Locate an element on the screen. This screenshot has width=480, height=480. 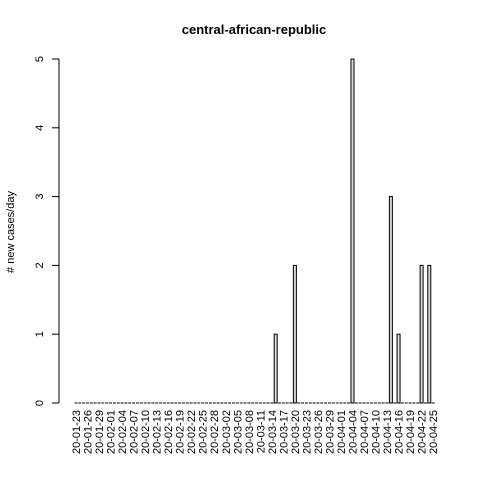
x-tick-label: 20-04-19 is located at coordinates (411, 432).